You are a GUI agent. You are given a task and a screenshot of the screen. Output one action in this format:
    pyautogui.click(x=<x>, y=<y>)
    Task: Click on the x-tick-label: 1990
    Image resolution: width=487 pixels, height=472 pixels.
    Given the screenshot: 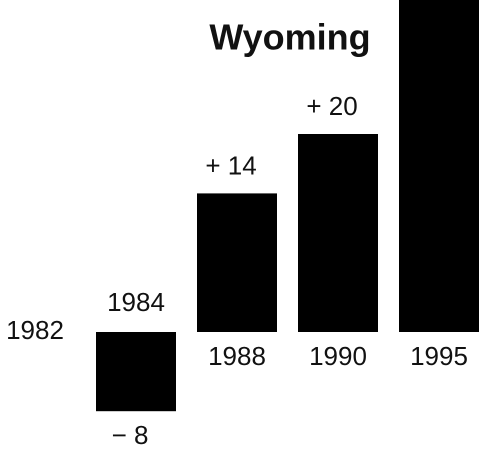 What is the action you would take?
    pyautogui.click(x=338, y=356)
    